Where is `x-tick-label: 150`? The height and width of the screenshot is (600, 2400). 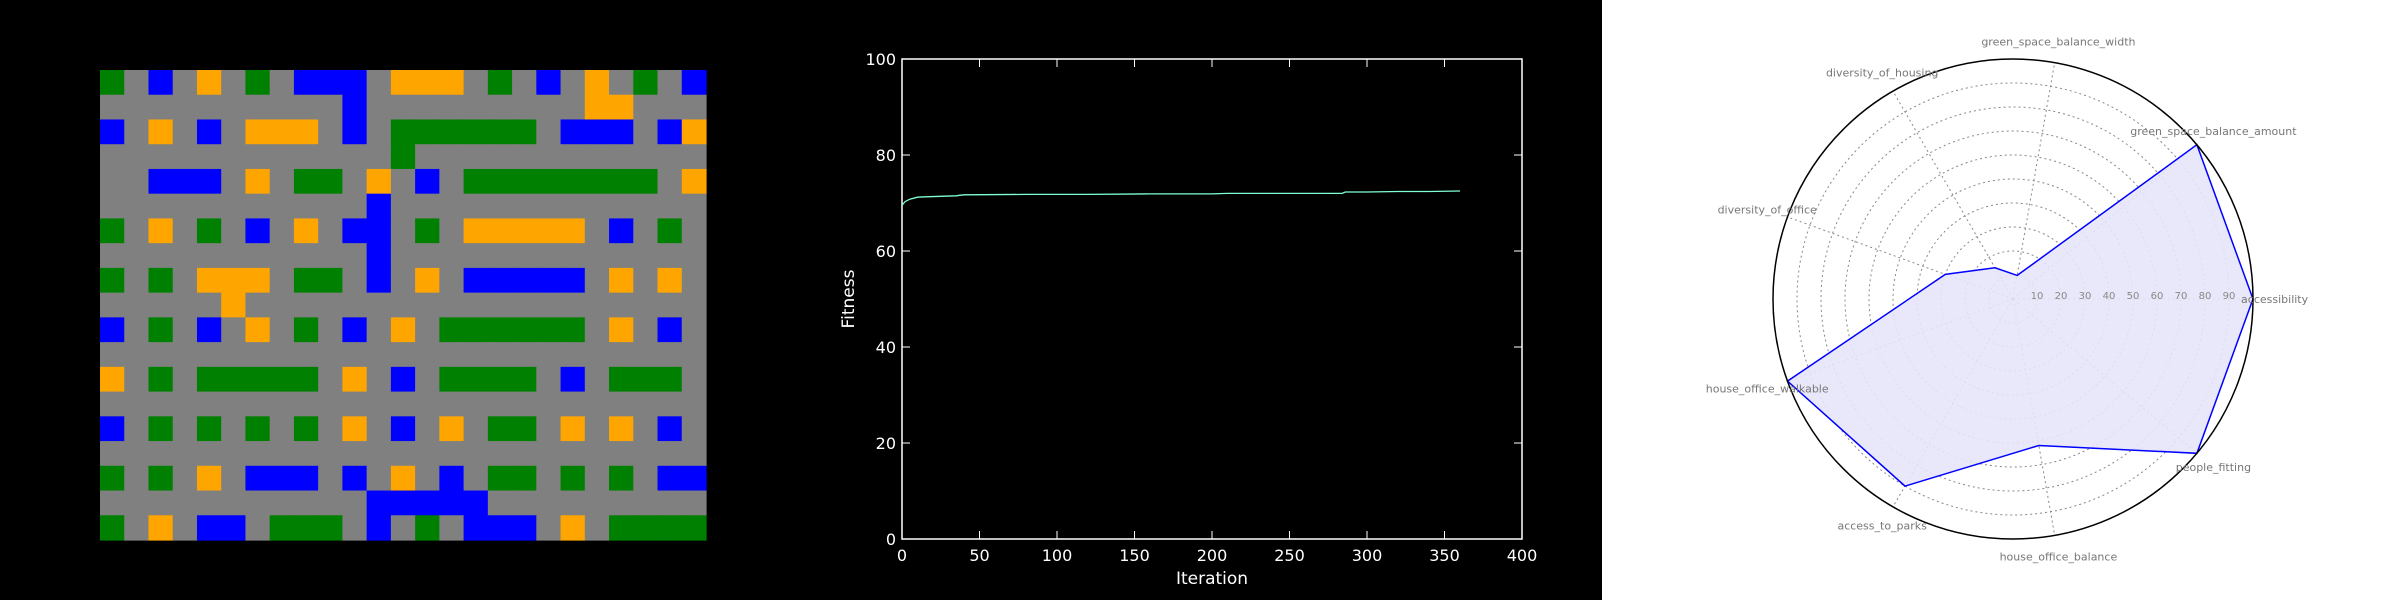 x-tick-label: 150 is located at coordinates (1134, 555).